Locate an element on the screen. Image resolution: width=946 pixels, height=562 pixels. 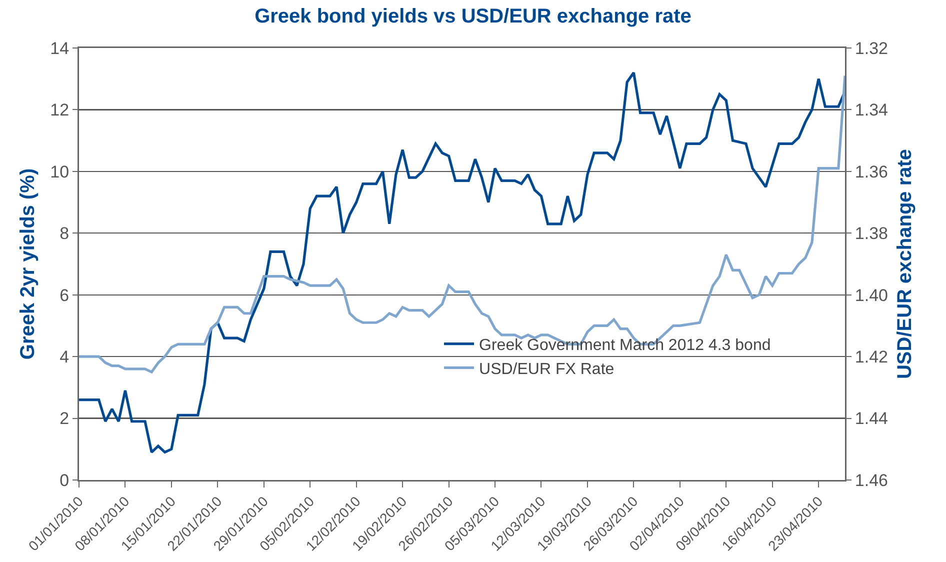
y-tick-label: 12 is located at coordinates (60, 110).